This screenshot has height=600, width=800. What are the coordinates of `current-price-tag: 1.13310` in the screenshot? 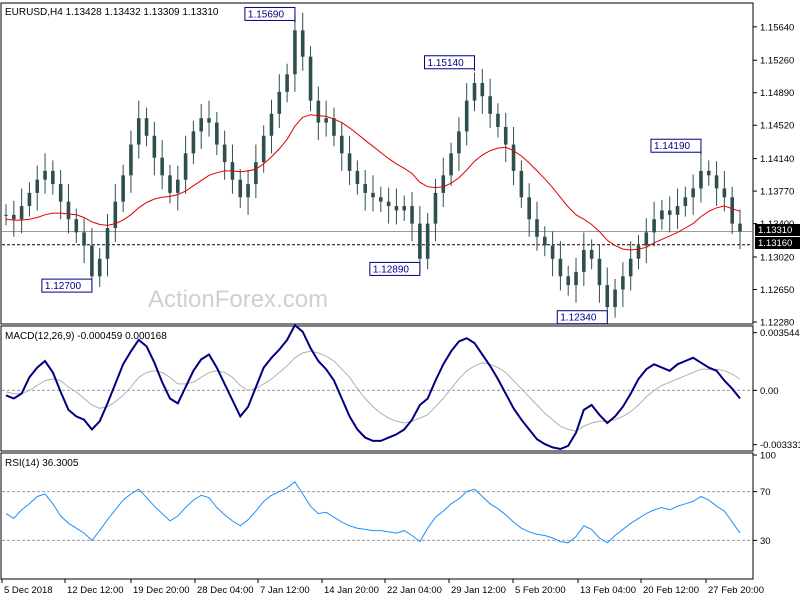 It's located at (777, 230).